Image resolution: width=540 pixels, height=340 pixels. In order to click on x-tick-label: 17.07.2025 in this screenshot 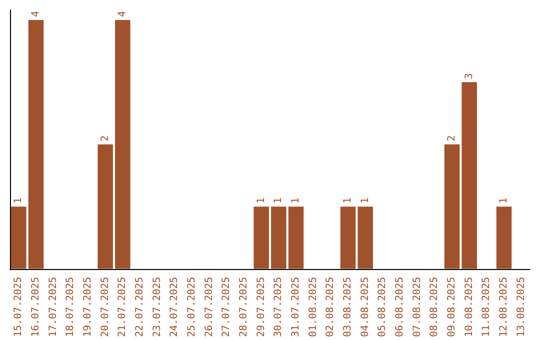, I will do `click(53, 307)`.